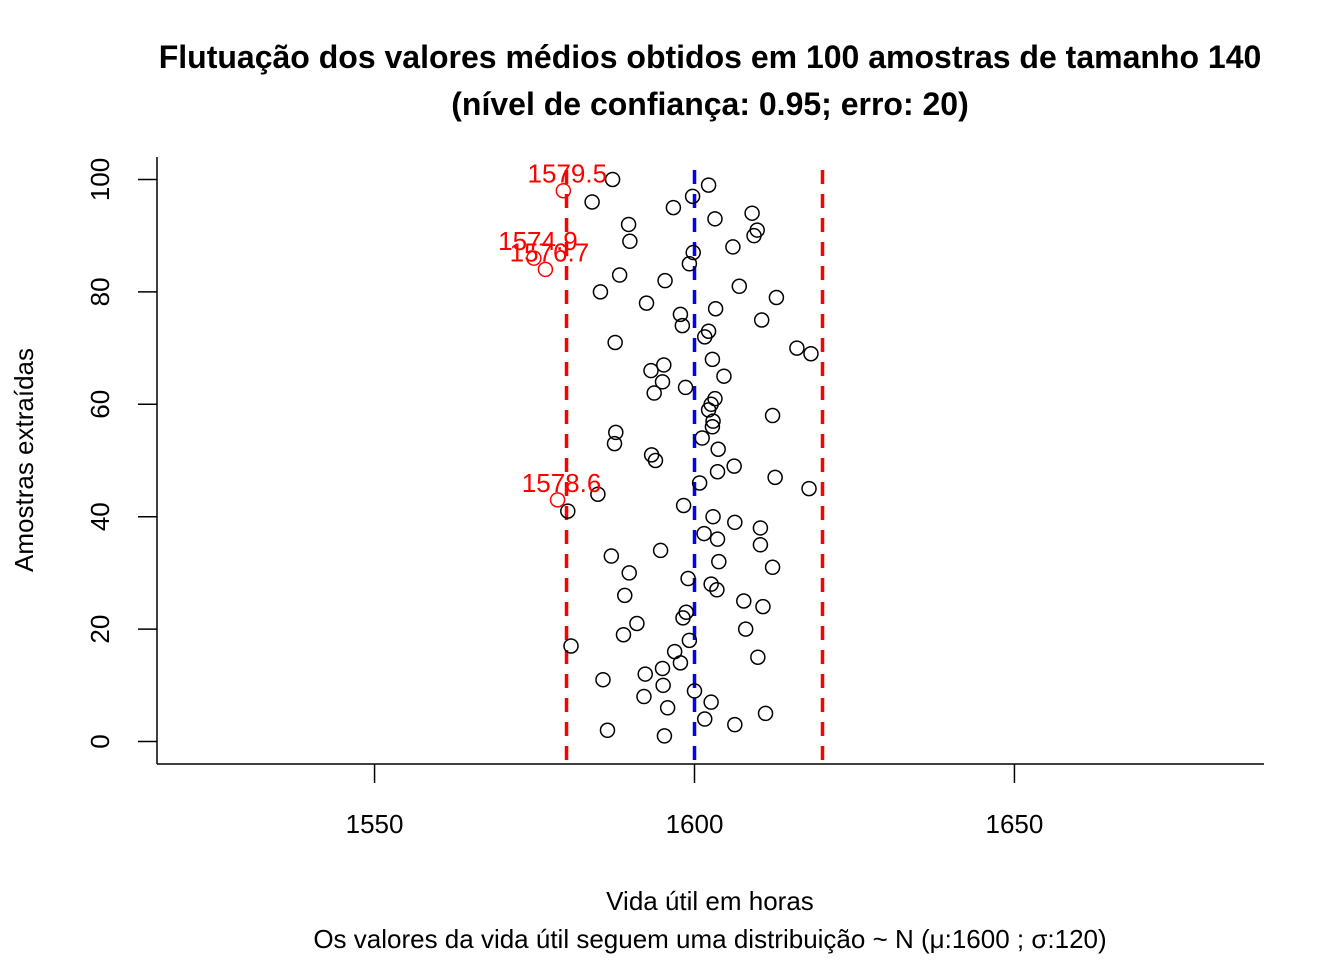 The image size is (1344, 960). Describe the element at coordinates (568, 174) in the screenshot. I see `outlier-label: 1579.5` at that location.